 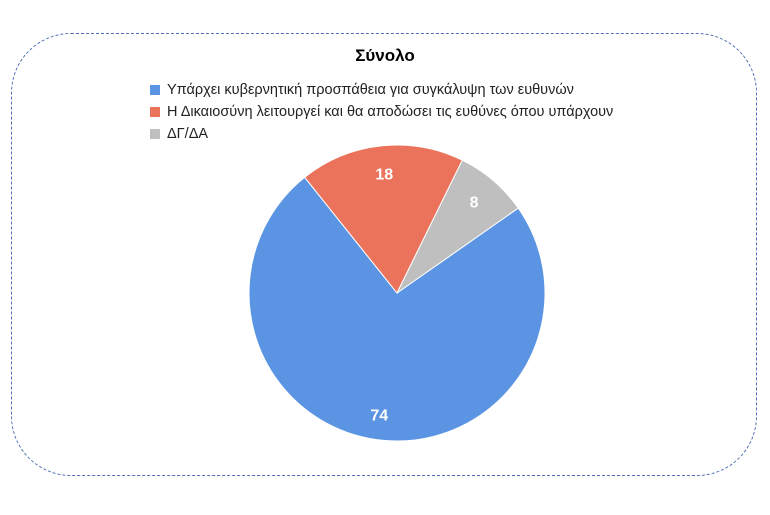 What do you see at coordinates (381, 134) in the screenshot?
I see `legend-item: ΔΓ/ΔΑ` at bounding box center [381, 134].